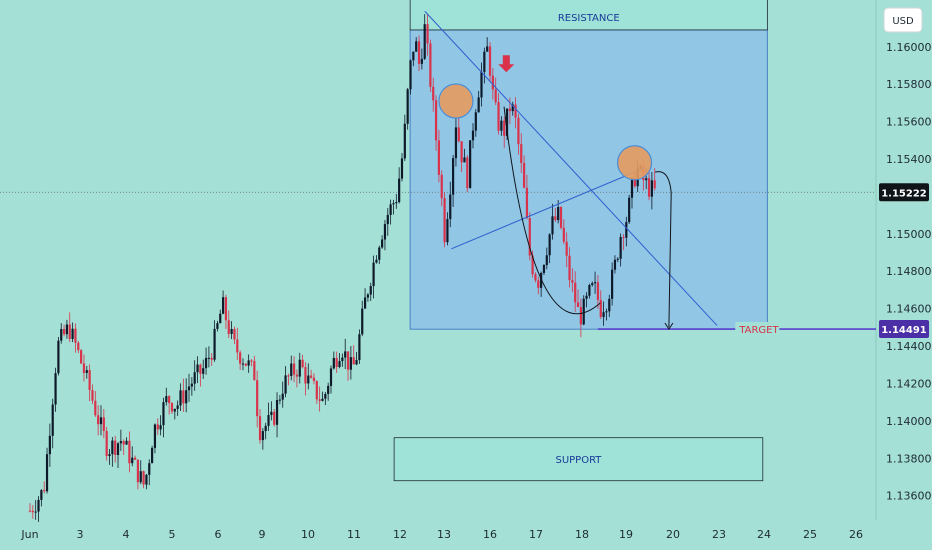 The height and width of the screenshot is (550, 932). I want to click on price-tick-label: 1.15000, so click(909, 234).